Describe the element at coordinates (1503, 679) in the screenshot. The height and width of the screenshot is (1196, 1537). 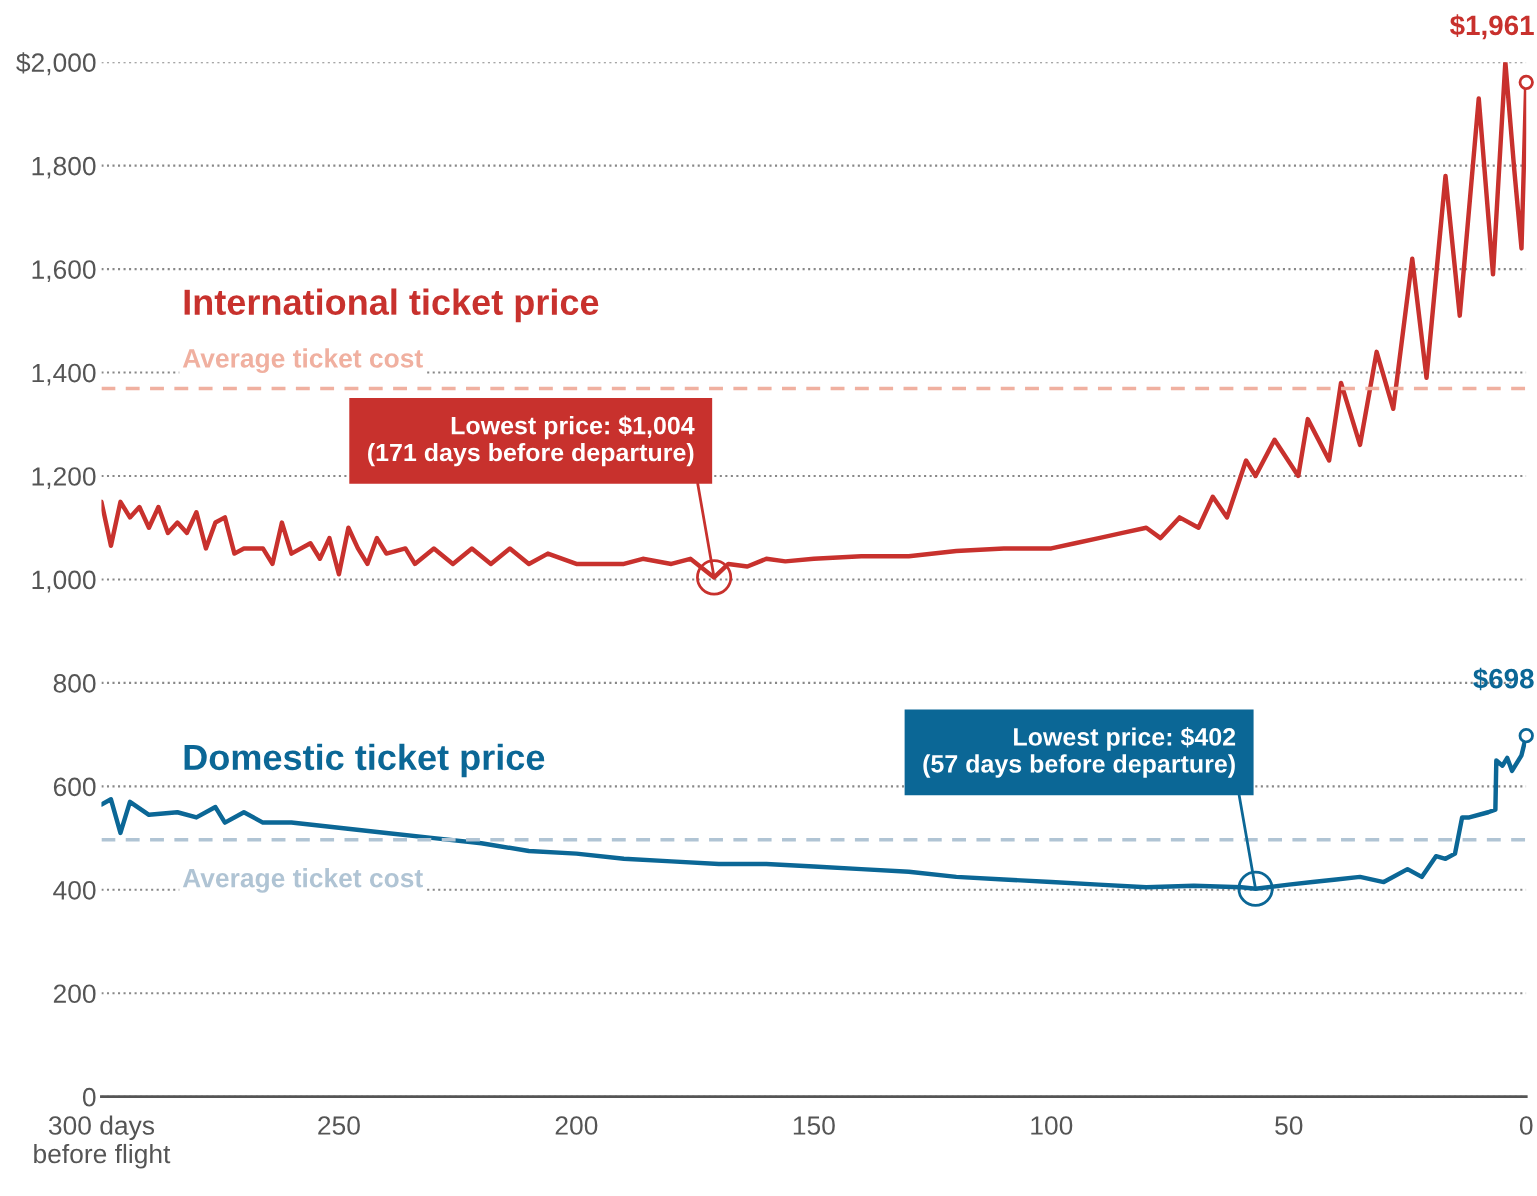
I see `annotation: $698` at that location.